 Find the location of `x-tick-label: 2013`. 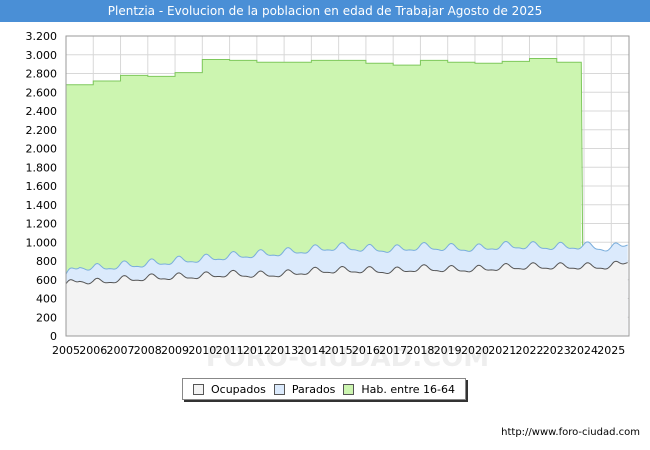

x-tick-label: 2013 is located at coordinates (284, 350).